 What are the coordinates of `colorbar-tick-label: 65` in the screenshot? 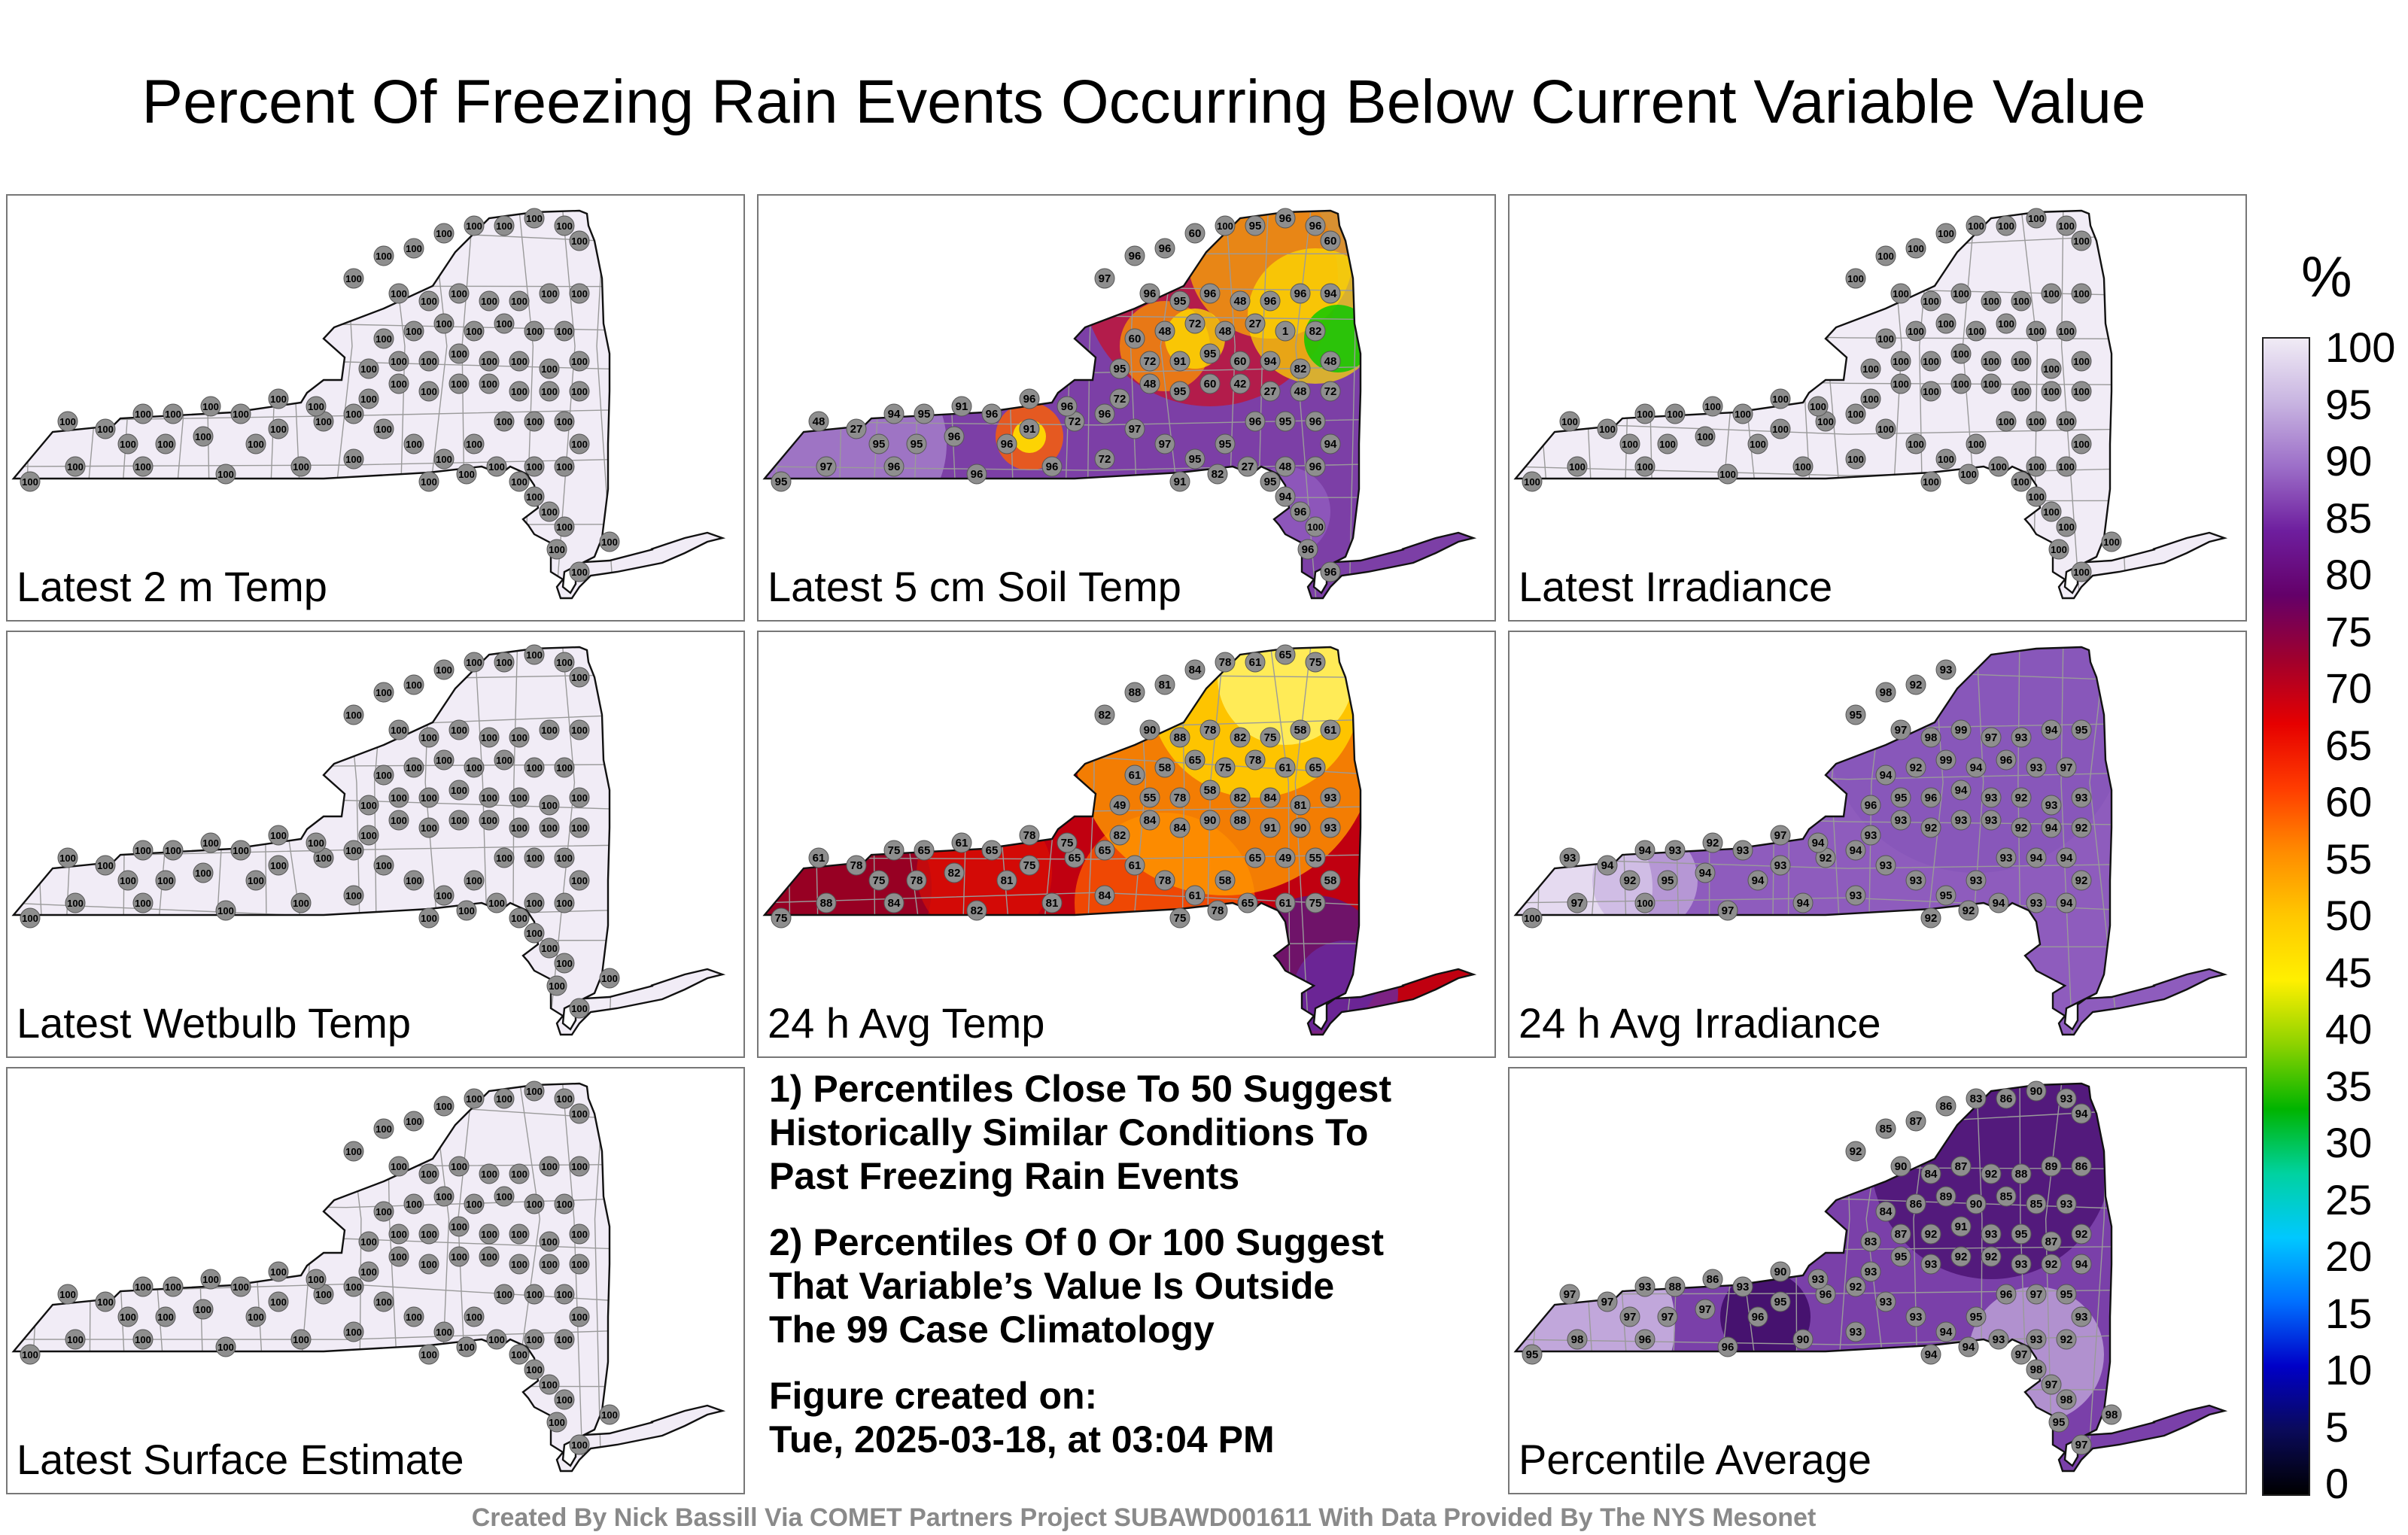 It's located at (2349, 745).